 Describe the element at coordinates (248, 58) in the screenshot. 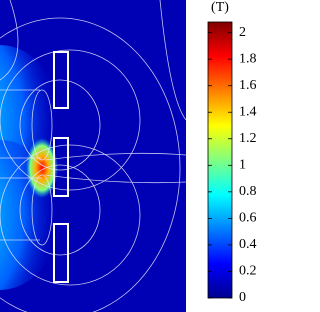

I see `colorbar-tick-label: 1.8` at that location.